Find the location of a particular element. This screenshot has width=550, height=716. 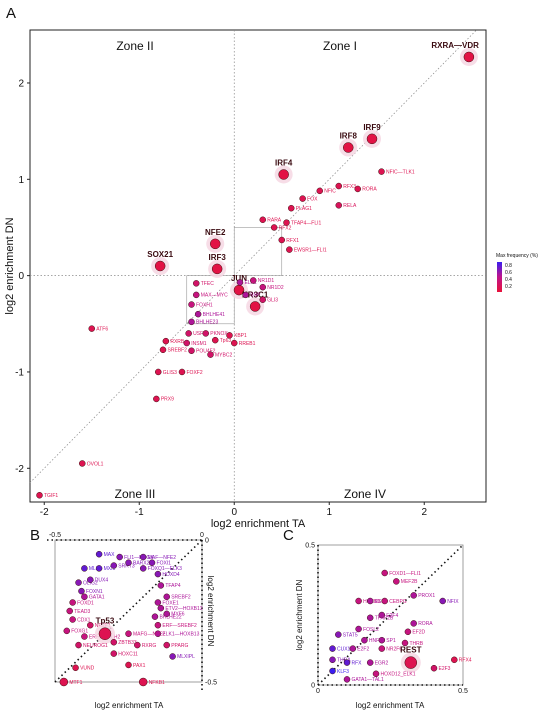

point-label: USF2 is located at coordinates (199, 334).